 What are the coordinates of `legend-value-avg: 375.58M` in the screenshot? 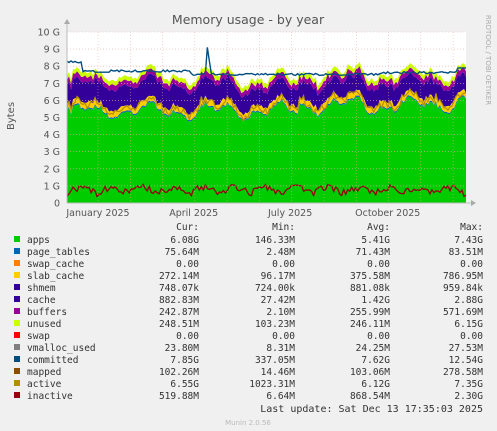 It's located at (370, 276).